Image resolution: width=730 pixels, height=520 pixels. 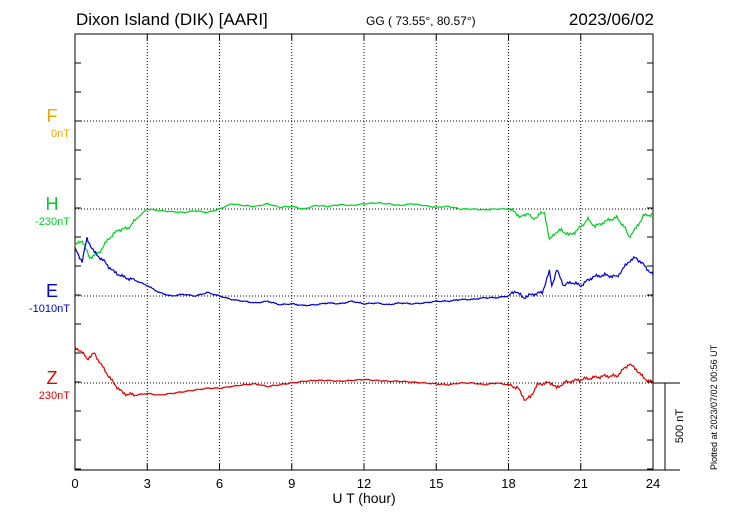 What do you see at coordinates (147, 483) in the screenshot?
I see `x-tick-label: 3` at bounding box center [147, 483].